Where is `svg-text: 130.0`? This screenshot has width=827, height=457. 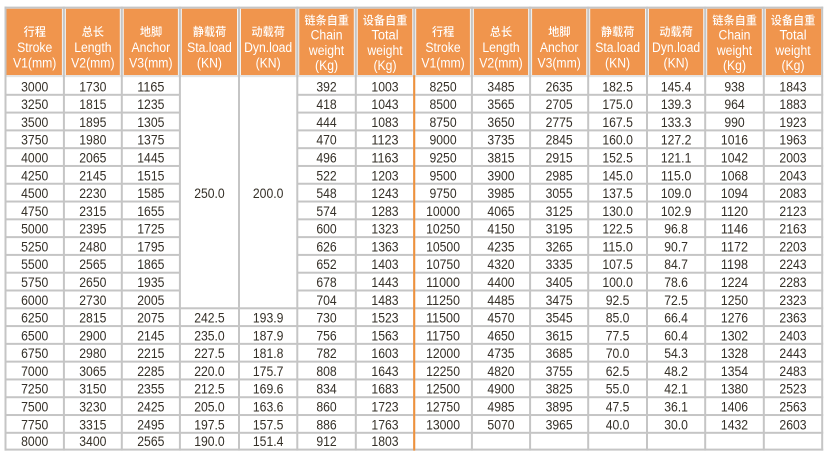
svg-text: 130.0 is located at coordinates (617, 211).